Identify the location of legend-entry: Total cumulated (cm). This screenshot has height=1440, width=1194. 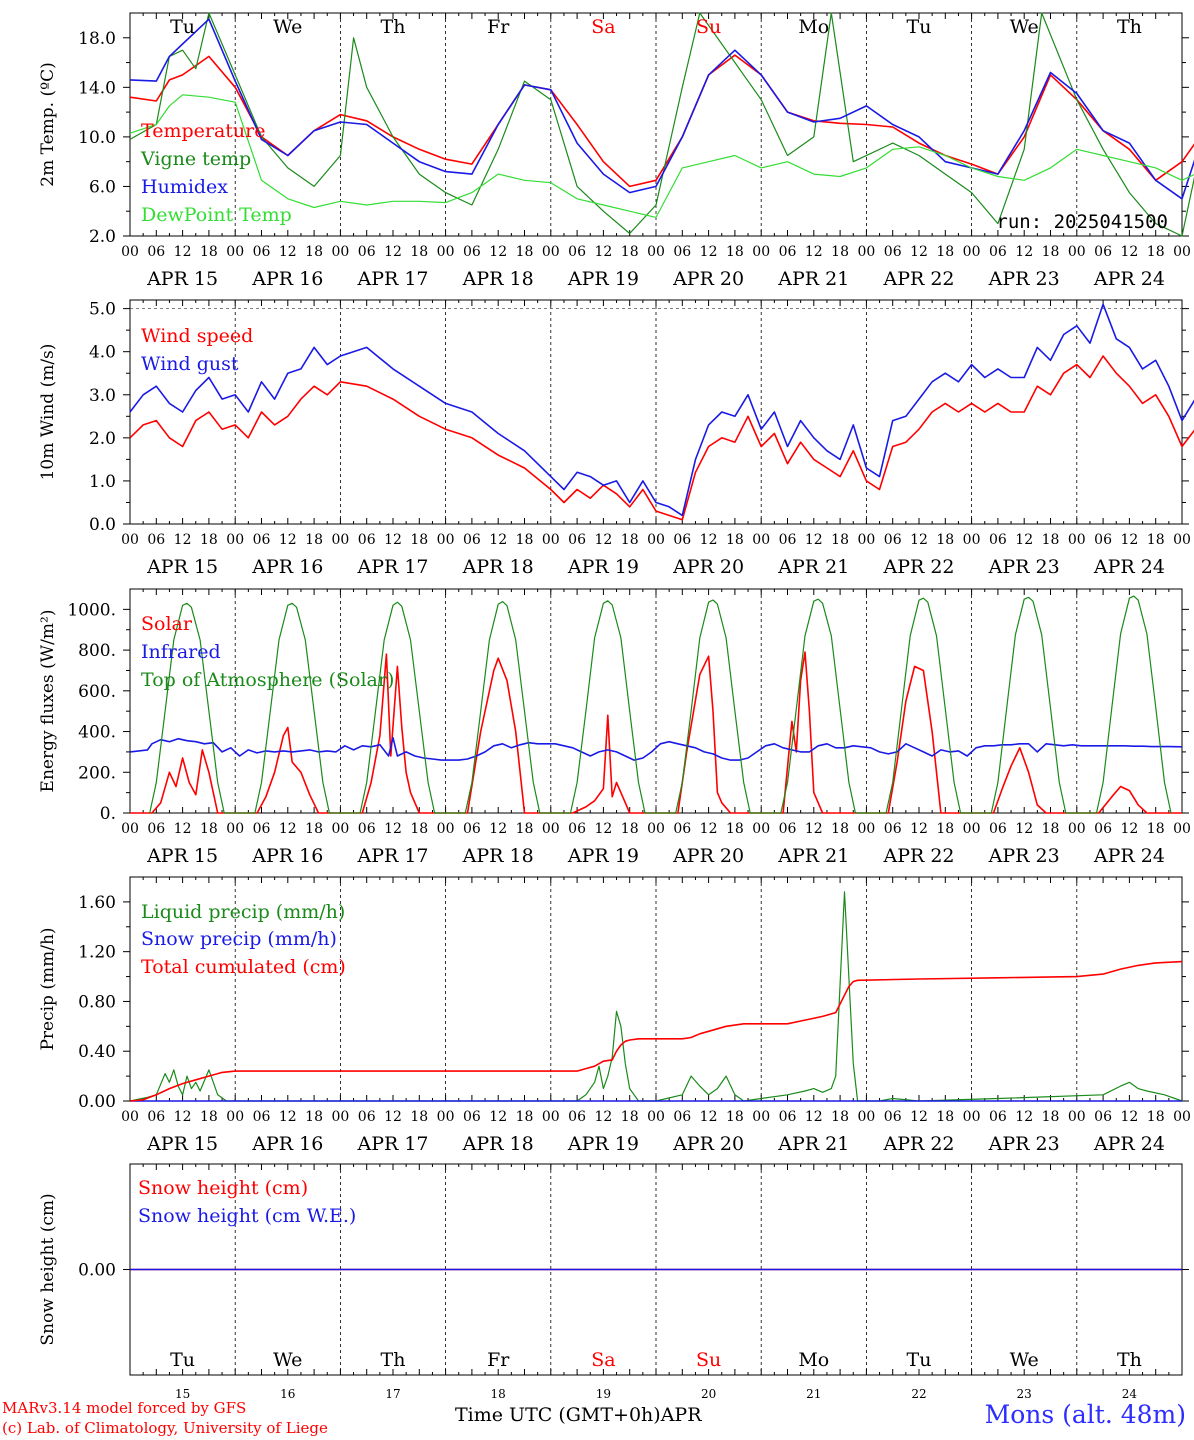
(243, 967).